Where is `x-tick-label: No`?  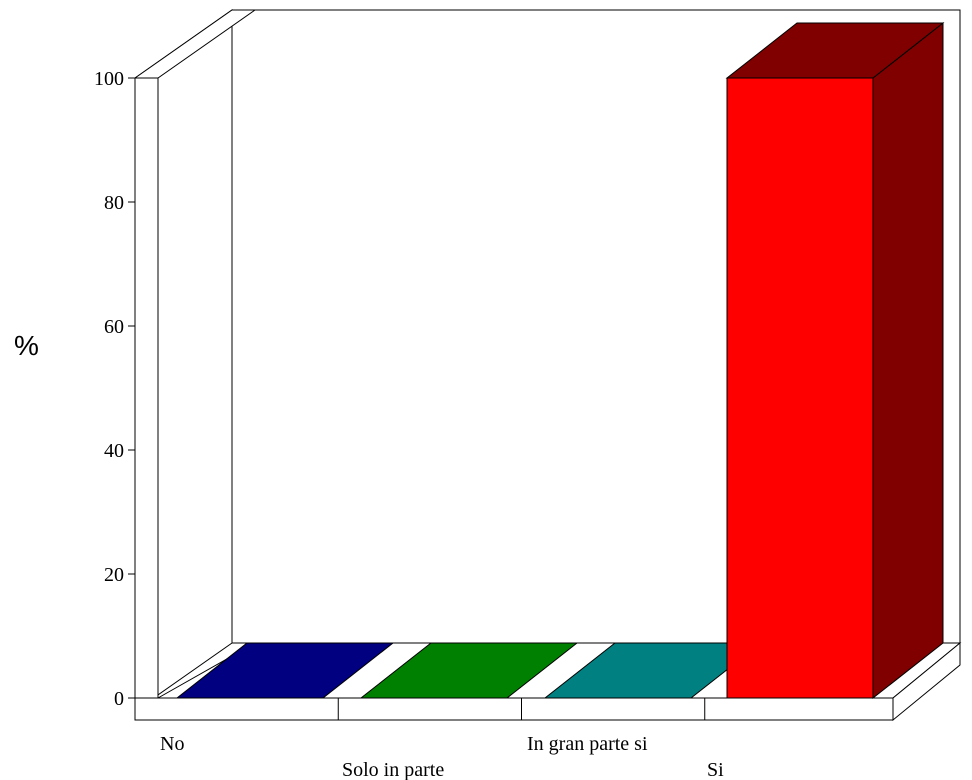
x-tick-label: No is located at coordinates (172, 744).